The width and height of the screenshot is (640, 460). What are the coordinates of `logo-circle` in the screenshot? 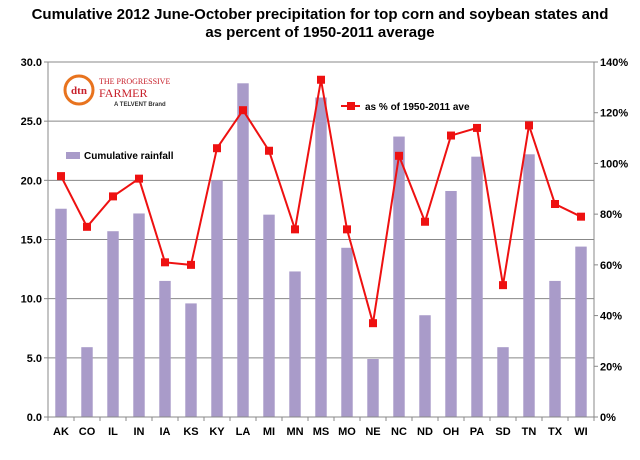 It's located at (79, 90).